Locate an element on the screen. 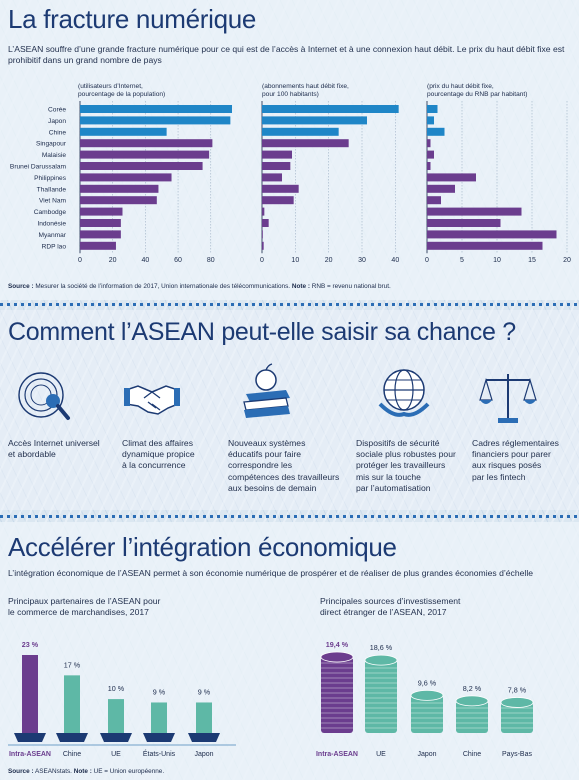 The image size is (579, 780). bar-Indonésie is located at coordinates (464, 223).